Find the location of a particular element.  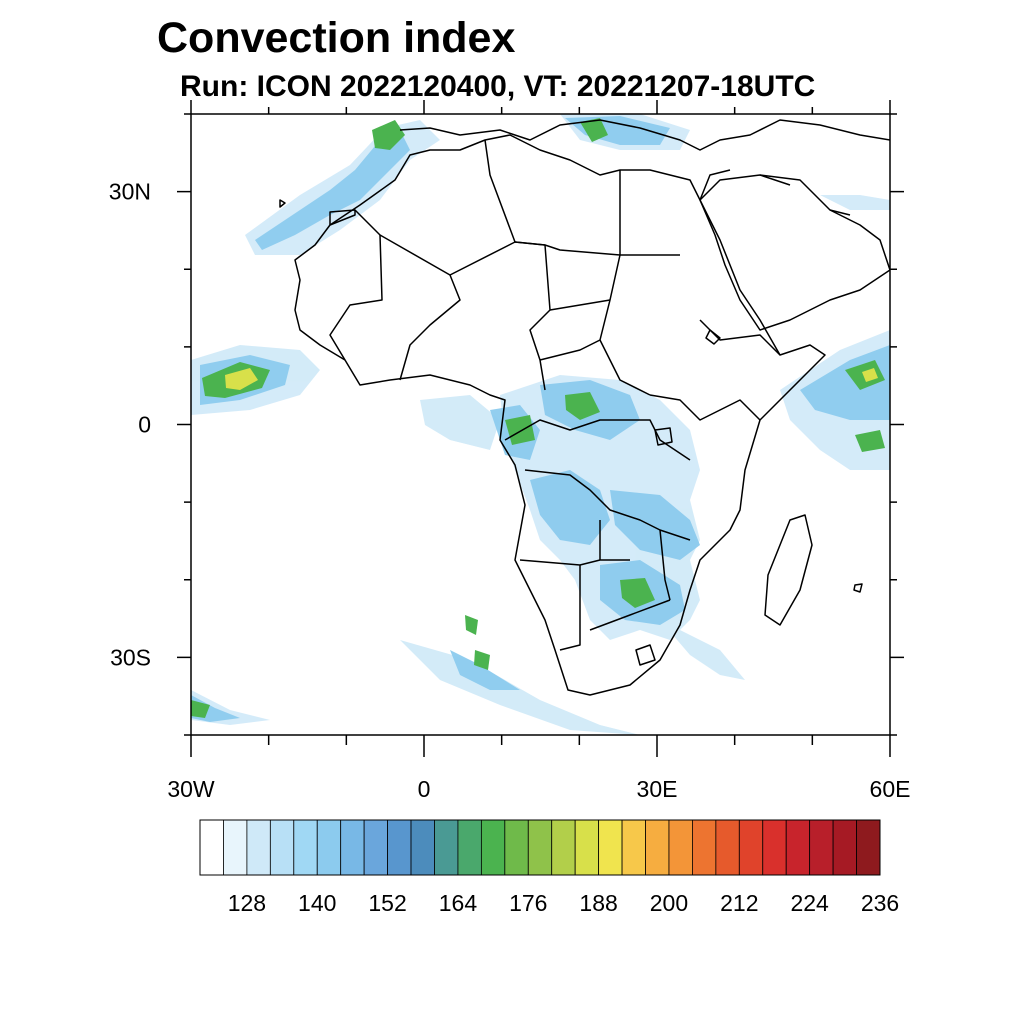

lon-tick-label: 30W is located at coordinates (191, 789).